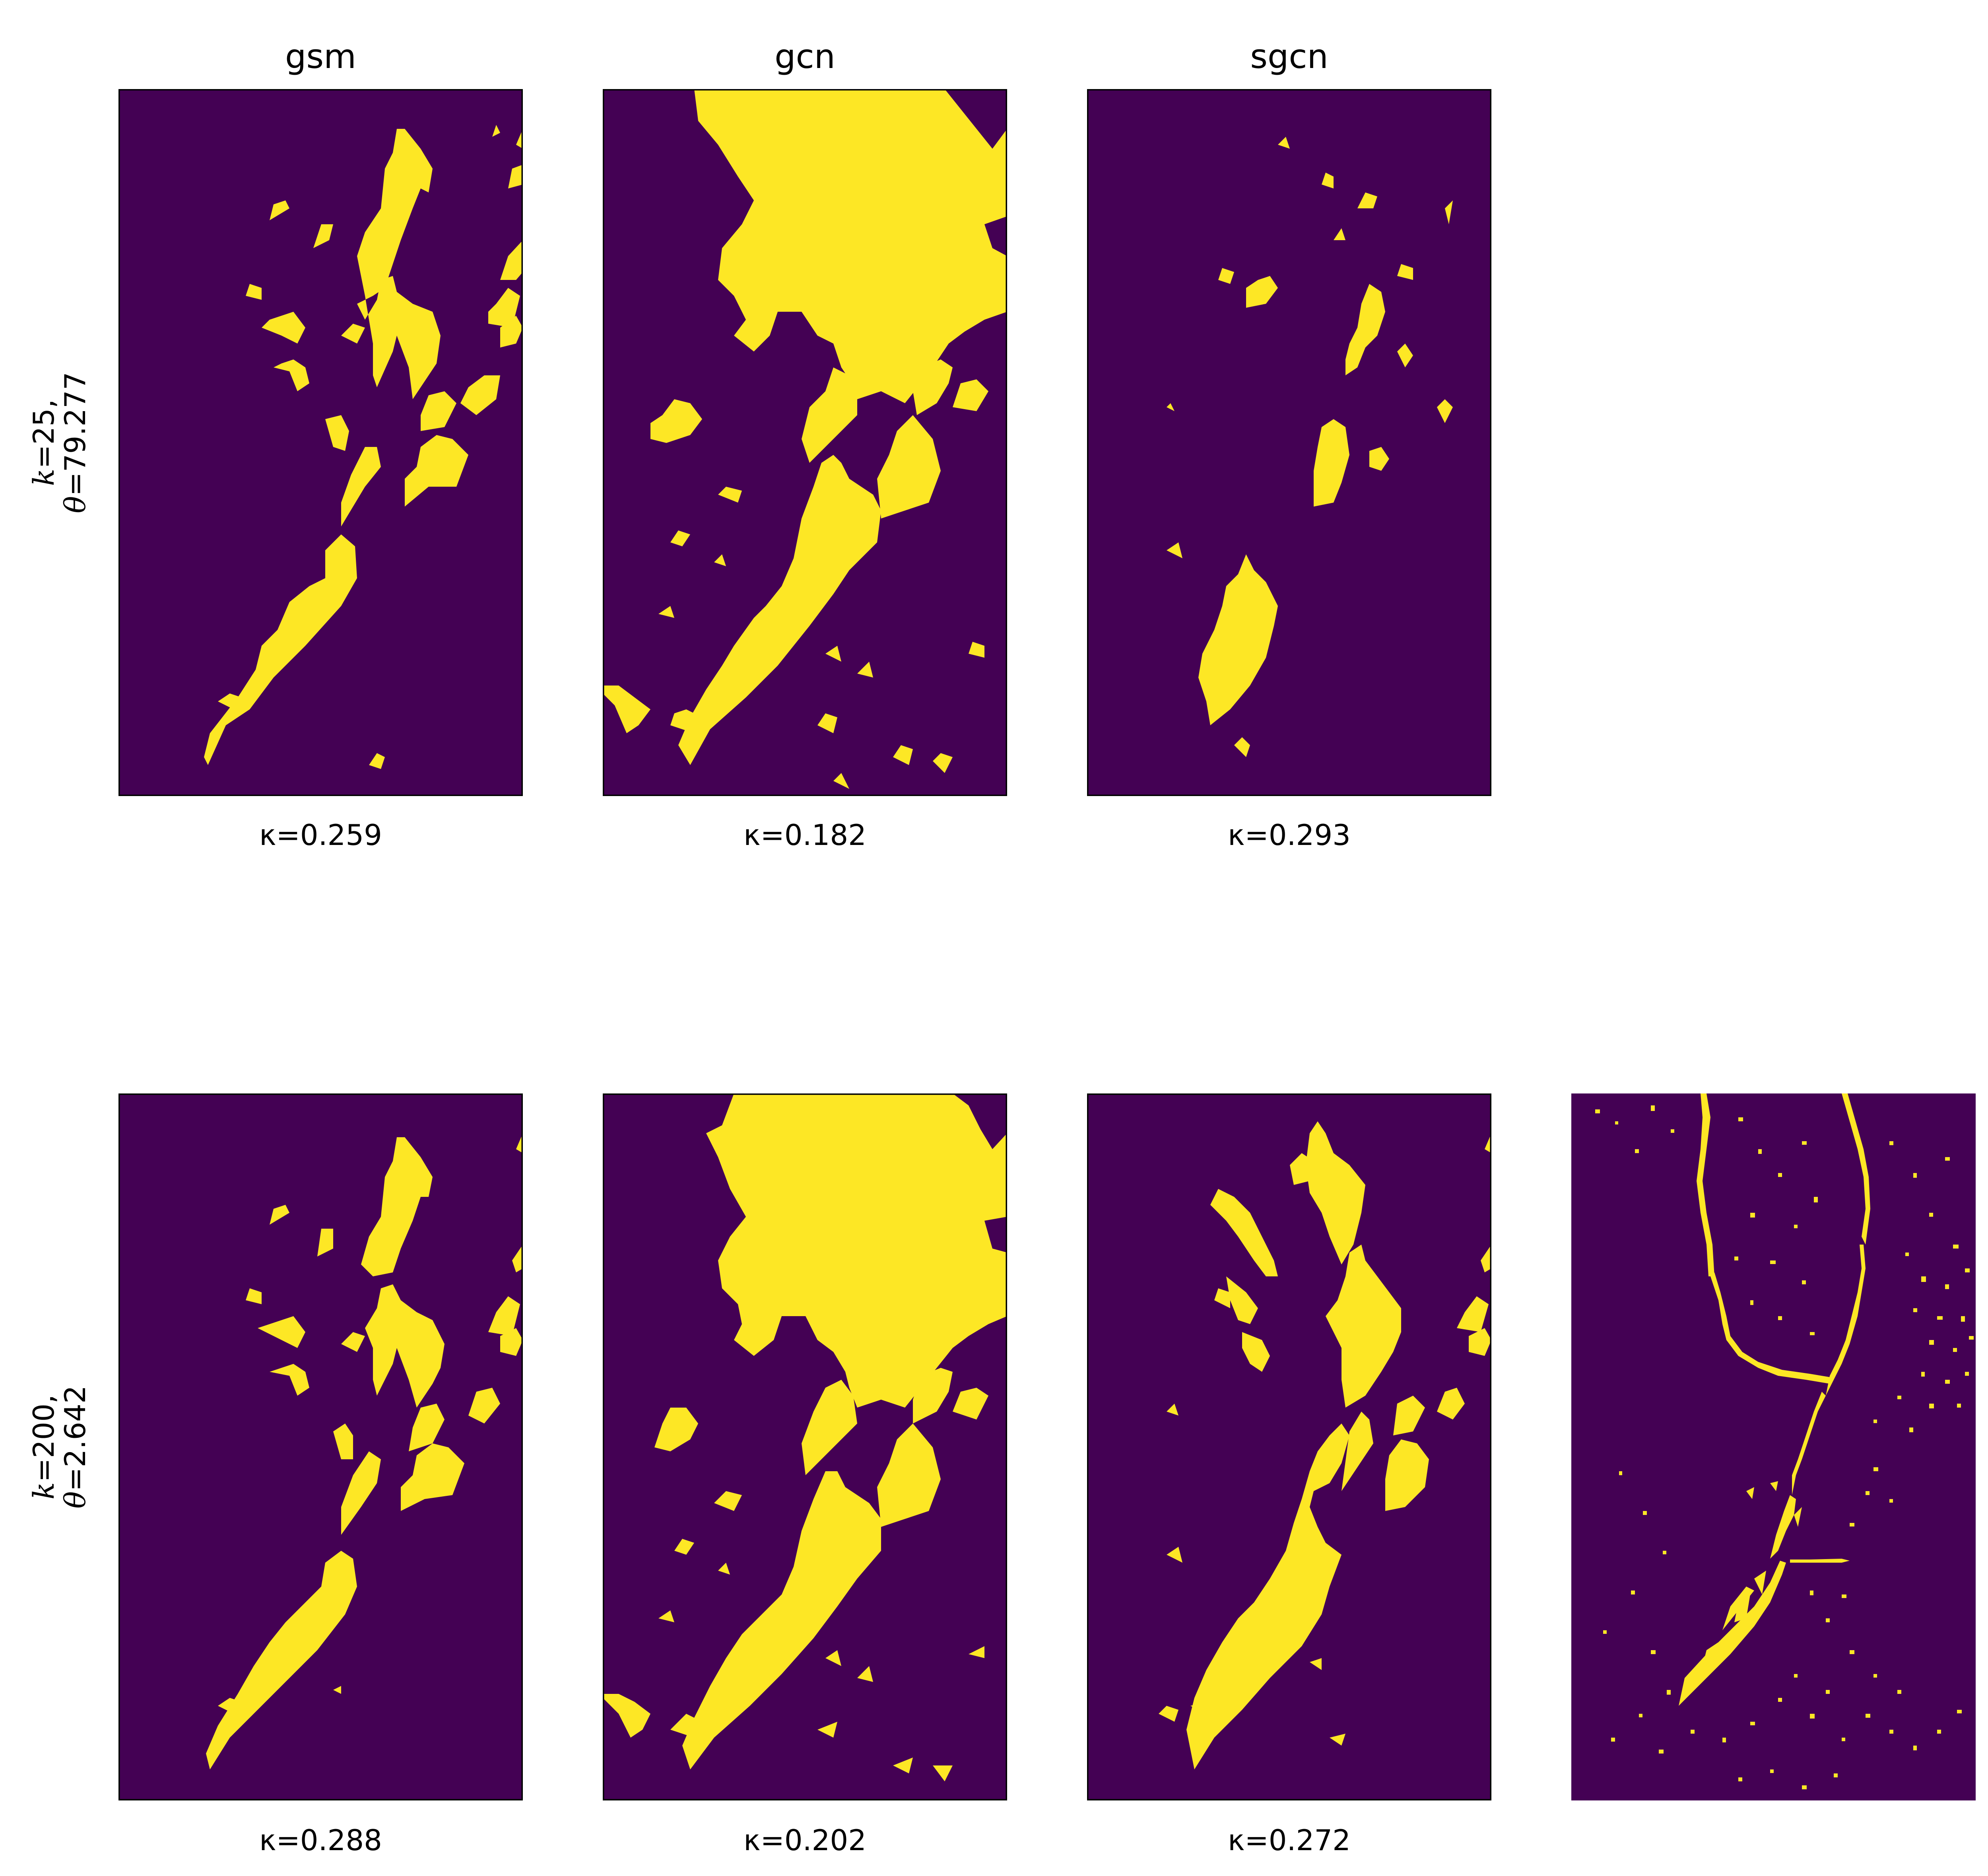 The width and height of the screenshot is (1988, 1876). I want to click on map-panel-ground-truth, so click(1773, 1446).